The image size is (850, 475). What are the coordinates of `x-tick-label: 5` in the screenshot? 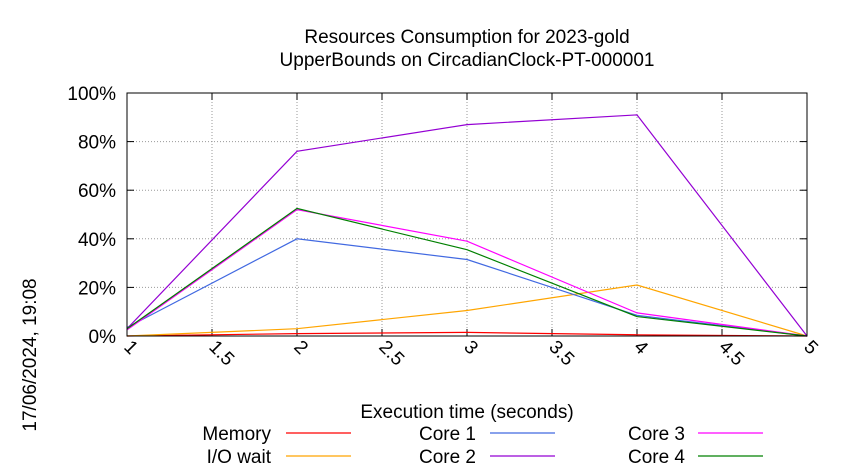 It's located at (810, 348).